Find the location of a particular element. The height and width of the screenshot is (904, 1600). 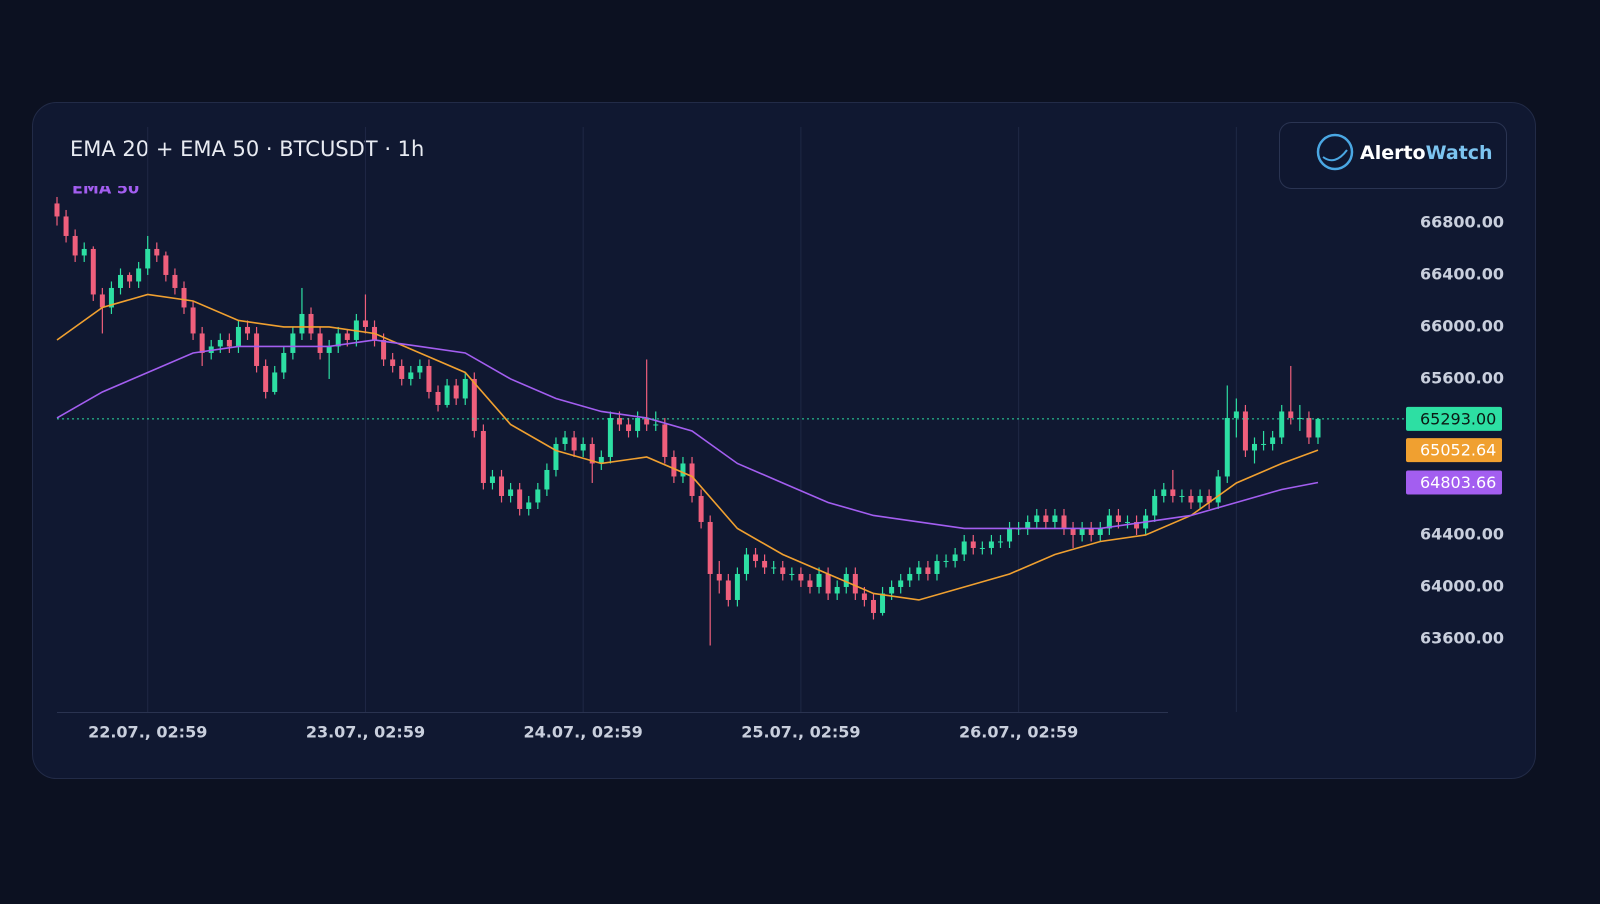

logo-text: AlertoWatch is located at coordinates (1426, 153).